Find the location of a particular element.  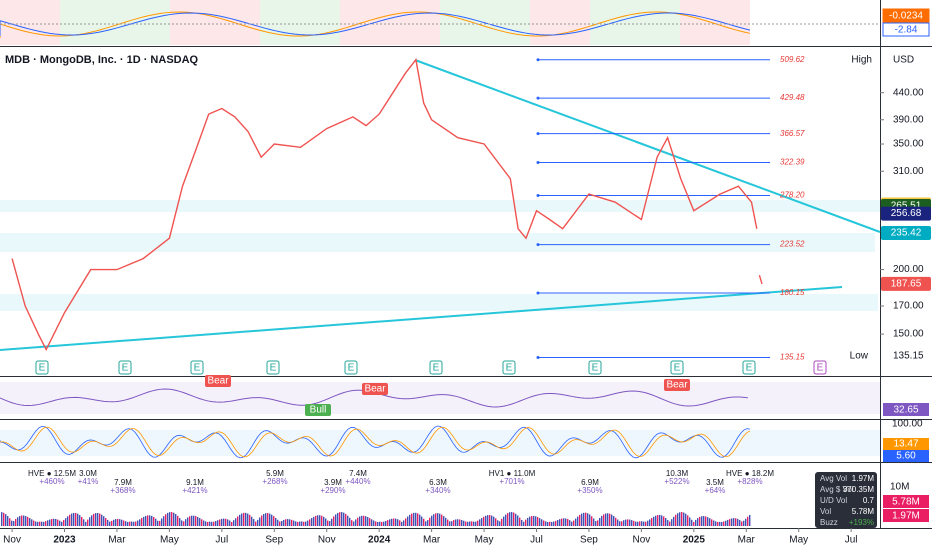

volume-annotation: 7.9M is located at coordinates (123, 482).